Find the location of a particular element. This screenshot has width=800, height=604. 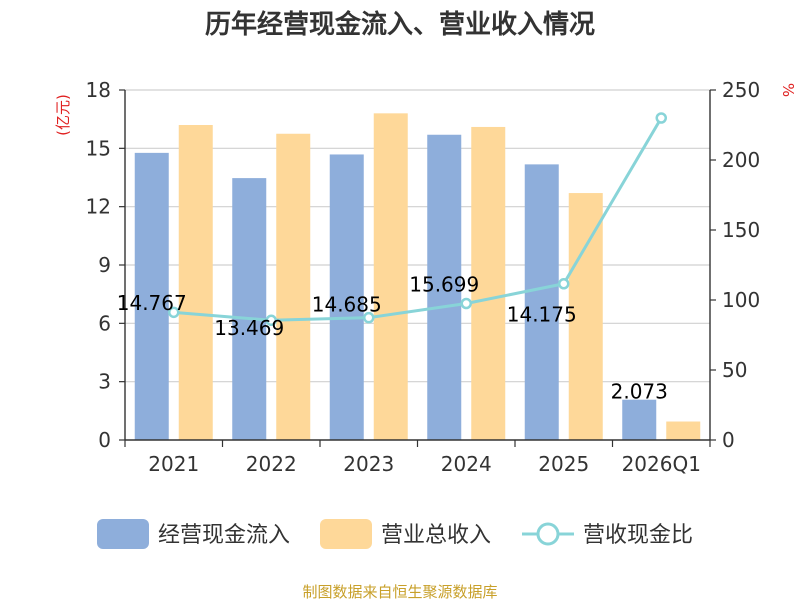

right-tick-label: 100 is located at coordinates (741, 300).